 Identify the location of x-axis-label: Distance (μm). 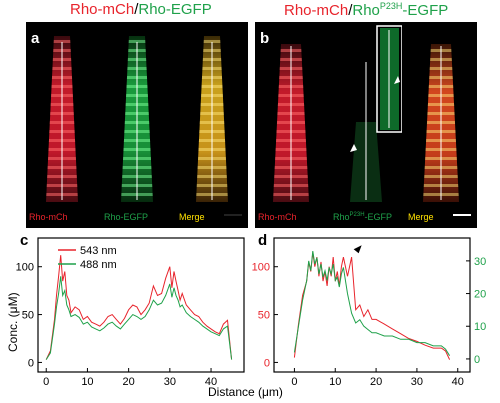
(245, 392).